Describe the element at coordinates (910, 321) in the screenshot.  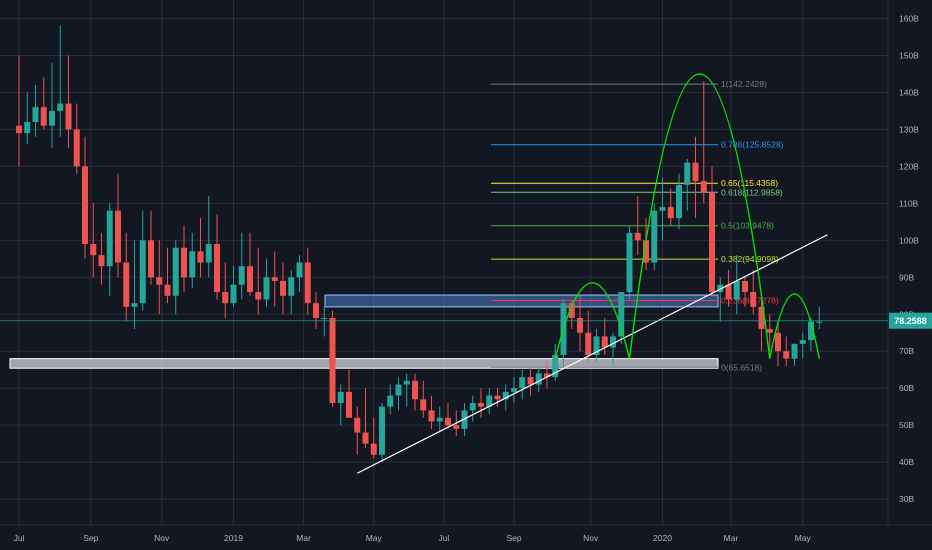
I see `last-price-value: 78.2588` at that location.